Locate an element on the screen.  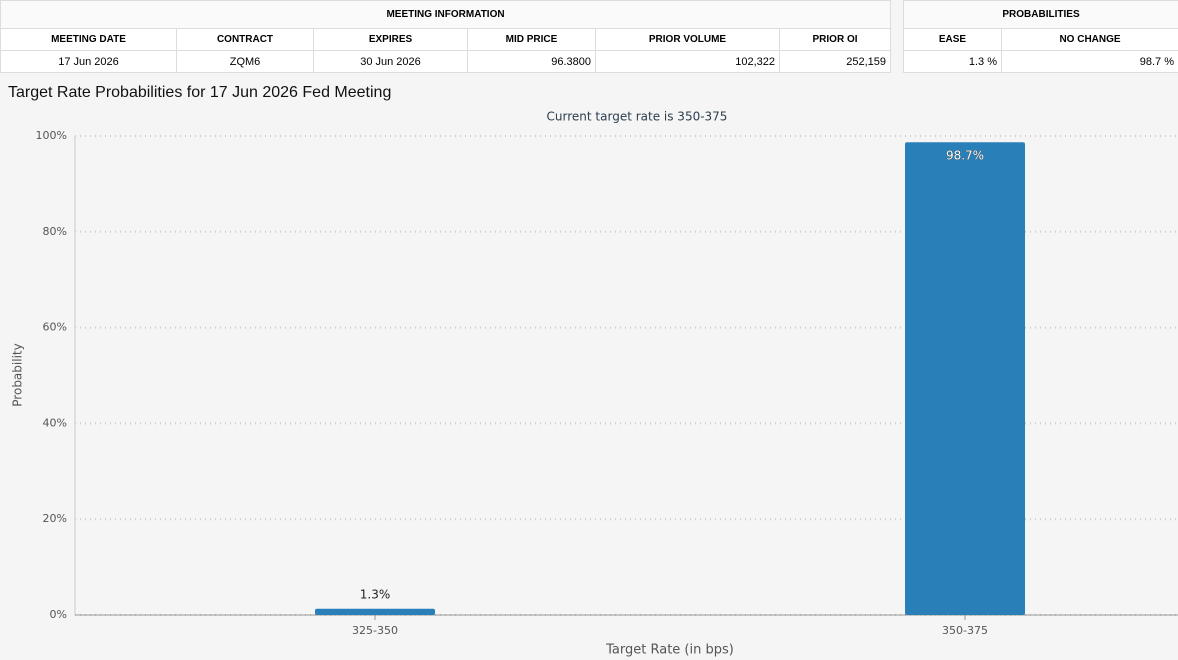
column-header: CONTRACT is located at coordinates (245, 39).